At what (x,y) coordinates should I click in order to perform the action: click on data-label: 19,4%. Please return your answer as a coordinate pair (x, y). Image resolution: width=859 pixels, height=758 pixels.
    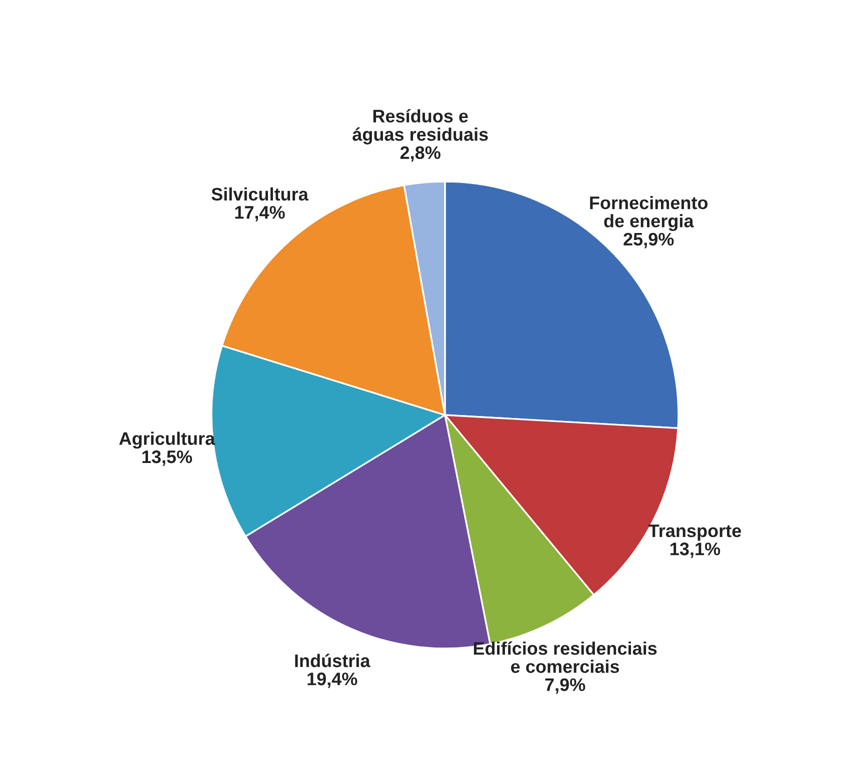
    Looking at the image, I should click on (333, 680).